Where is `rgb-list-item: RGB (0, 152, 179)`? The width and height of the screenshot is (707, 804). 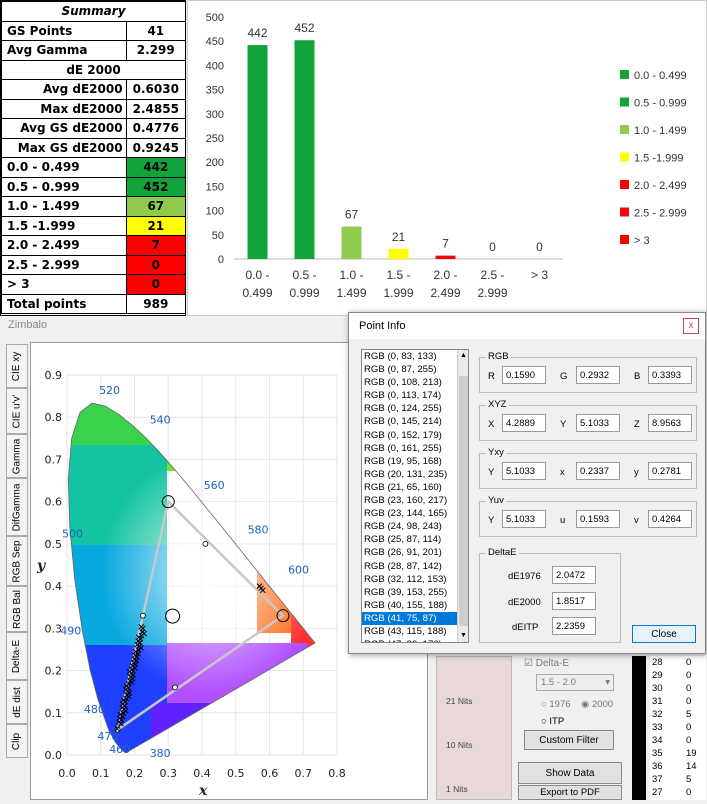 rgb-list-item: RGB (0, 152, 179) is located at coordinates (403, 435).